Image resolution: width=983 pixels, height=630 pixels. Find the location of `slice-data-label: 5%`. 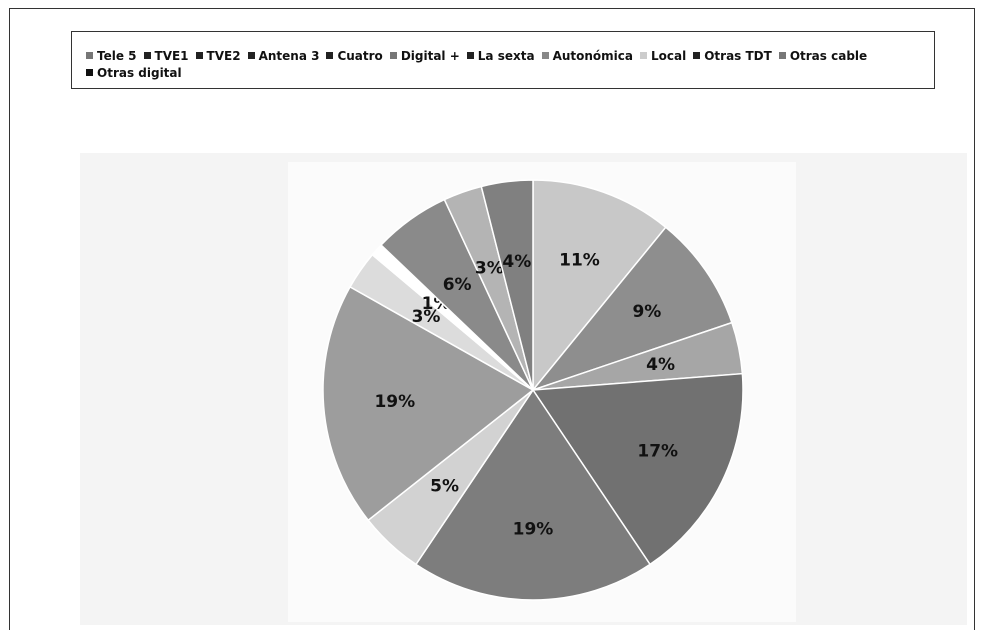

slice-data-label: 5% is located at coordinates (444, 487).